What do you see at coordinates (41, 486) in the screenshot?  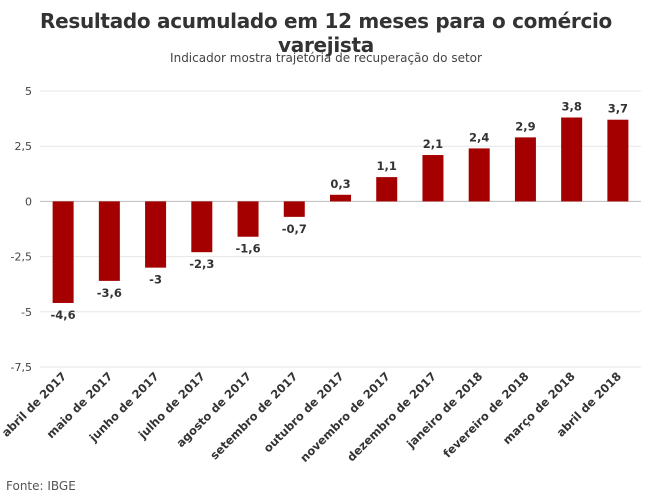 I see `source-note: Fonte: IBGE` at bounding box center [41, 486].